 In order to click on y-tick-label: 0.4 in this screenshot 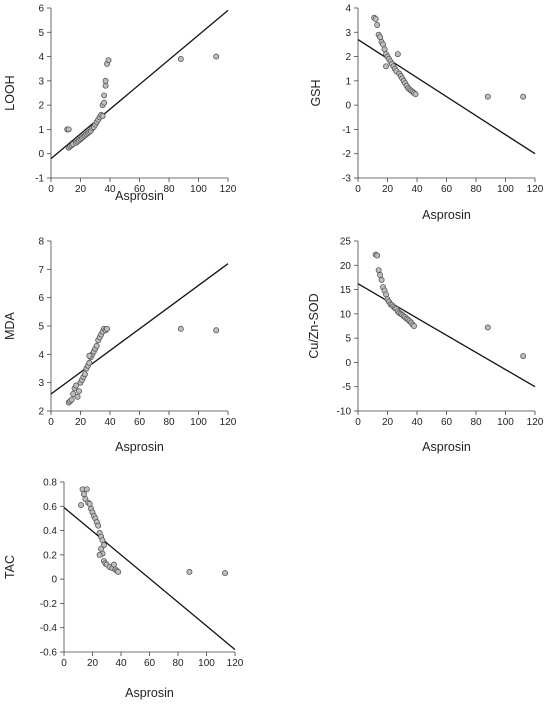, I will do `click(50, 531)`.